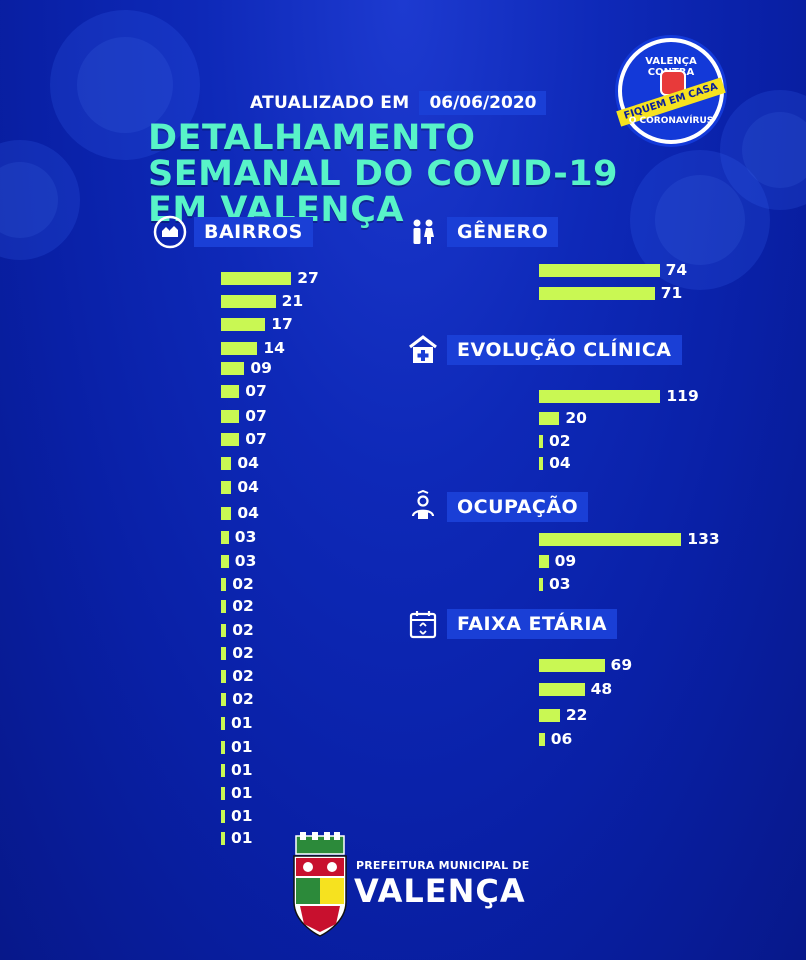  Describe the element at coordinates (671, 121) in the screenshot. I see `badge-bottom-text: O CORONAVÍRUS` at that location.